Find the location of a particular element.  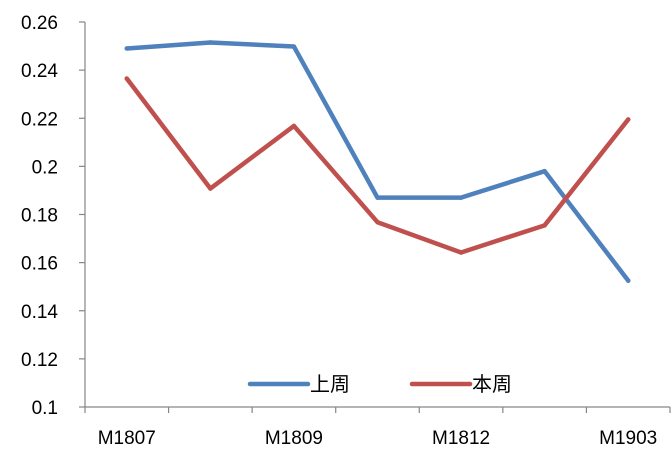

y-tick-label: 0.12 is located at coordinates (39, 360).